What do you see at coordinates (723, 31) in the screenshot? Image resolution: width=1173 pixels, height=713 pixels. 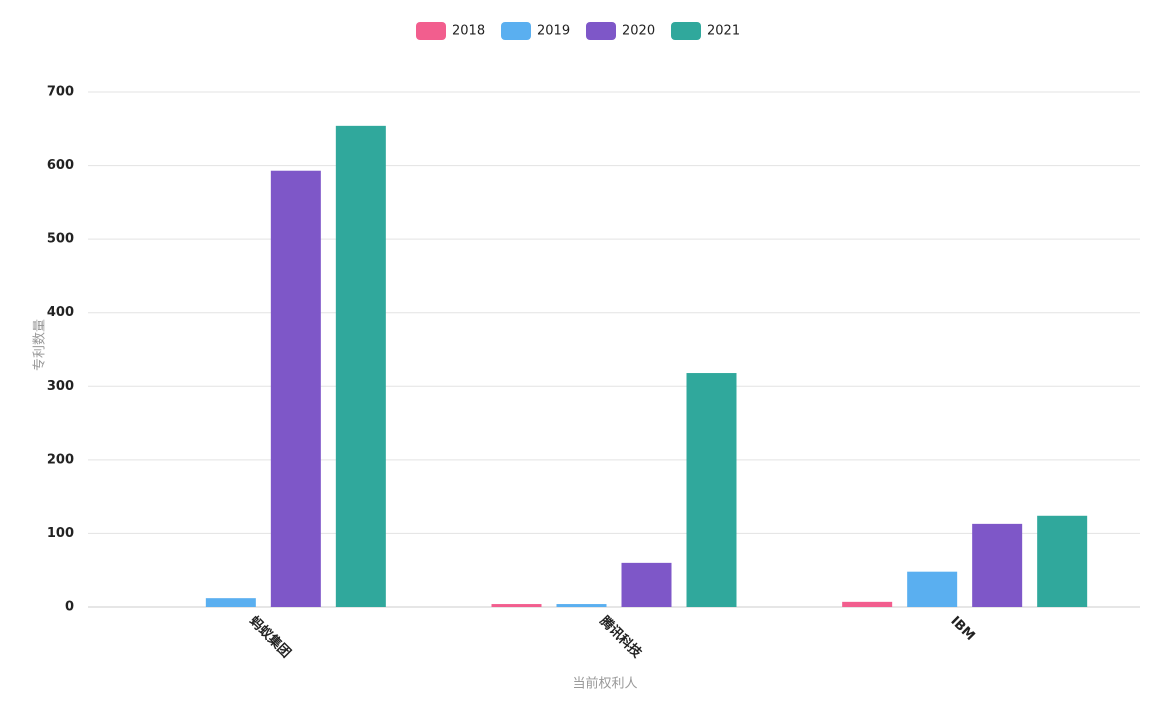 I see `legend-label: 2021` at bounding box center [723, 31].